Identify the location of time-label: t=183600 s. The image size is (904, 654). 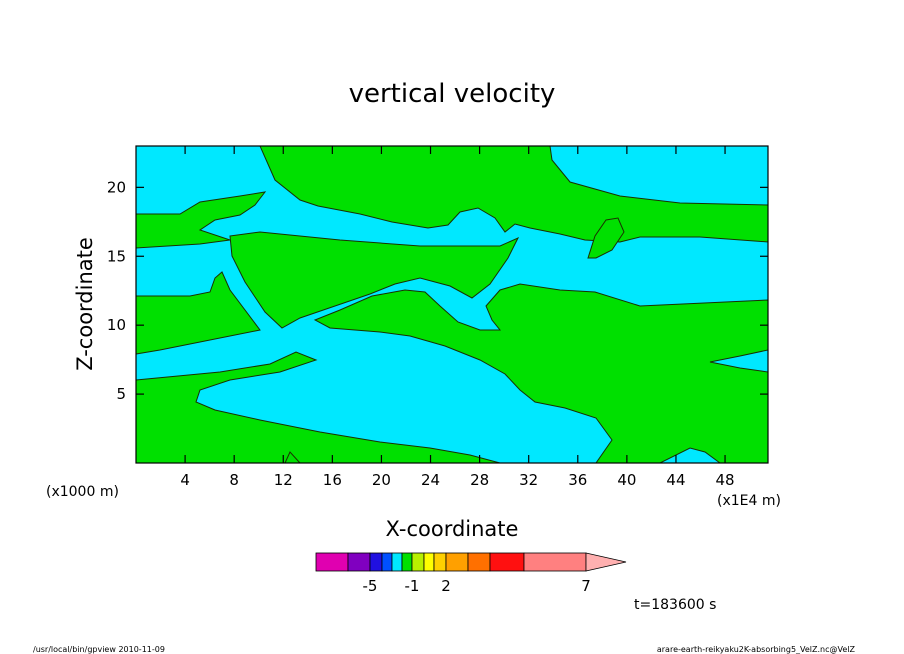
(675, 605).